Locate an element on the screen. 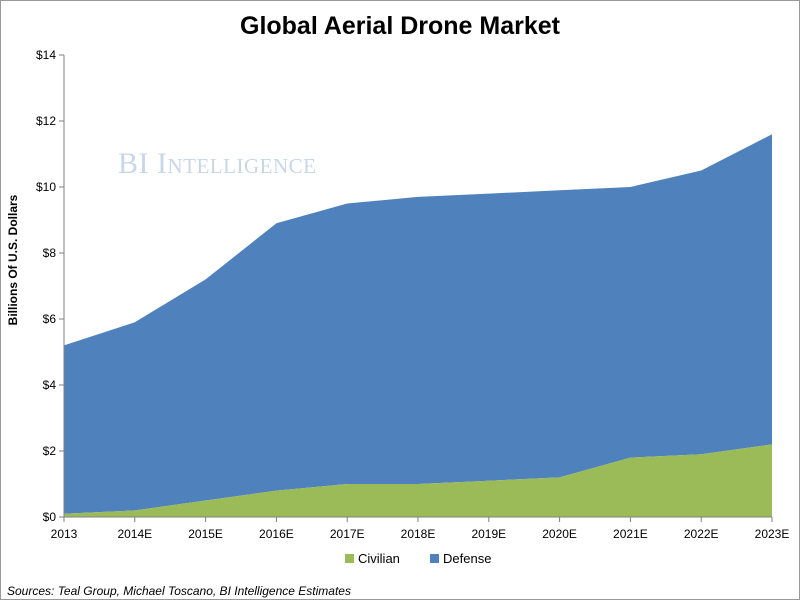 The height and width of the screenshot is (600, 800). legend-label-defense: Defense is located at coordinates (467, 558).